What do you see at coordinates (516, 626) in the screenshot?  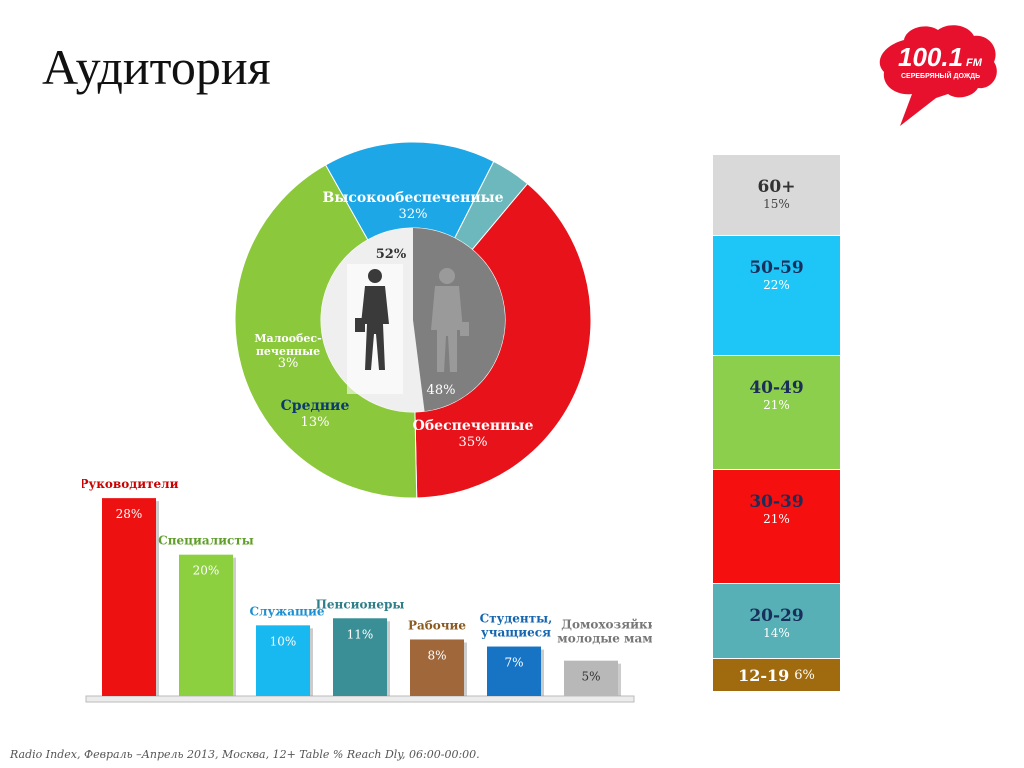 I see `bar-category-label: Студенты, учащиеся` at bounding box center [516, 626].